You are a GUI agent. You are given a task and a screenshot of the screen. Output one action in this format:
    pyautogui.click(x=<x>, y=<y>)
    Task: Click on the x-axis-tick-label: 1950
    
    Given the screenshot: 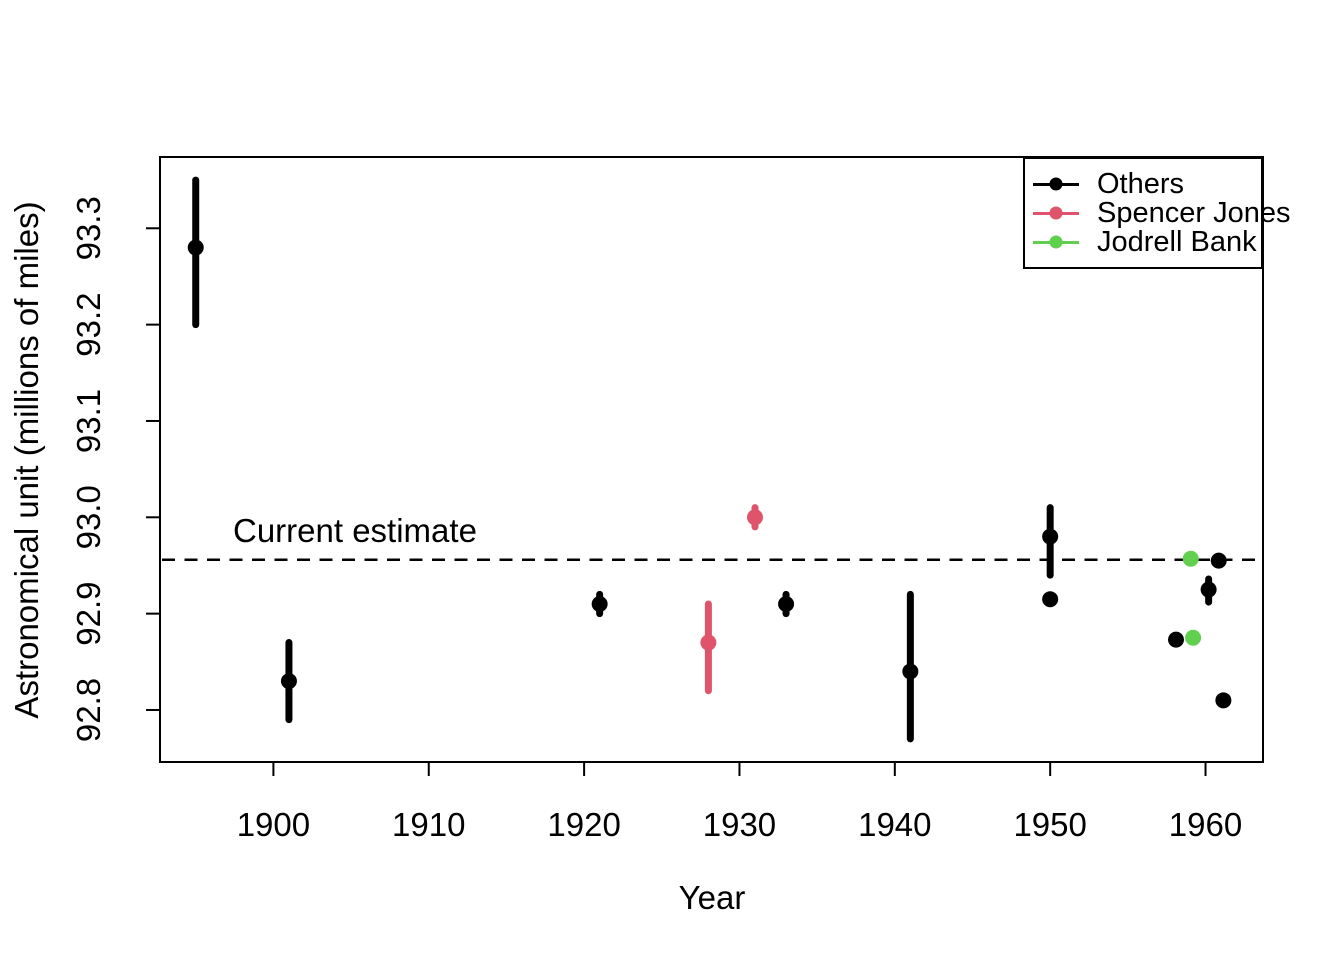 What is the action you would take?
    pyautogui.click(x=1049, y=824)
    